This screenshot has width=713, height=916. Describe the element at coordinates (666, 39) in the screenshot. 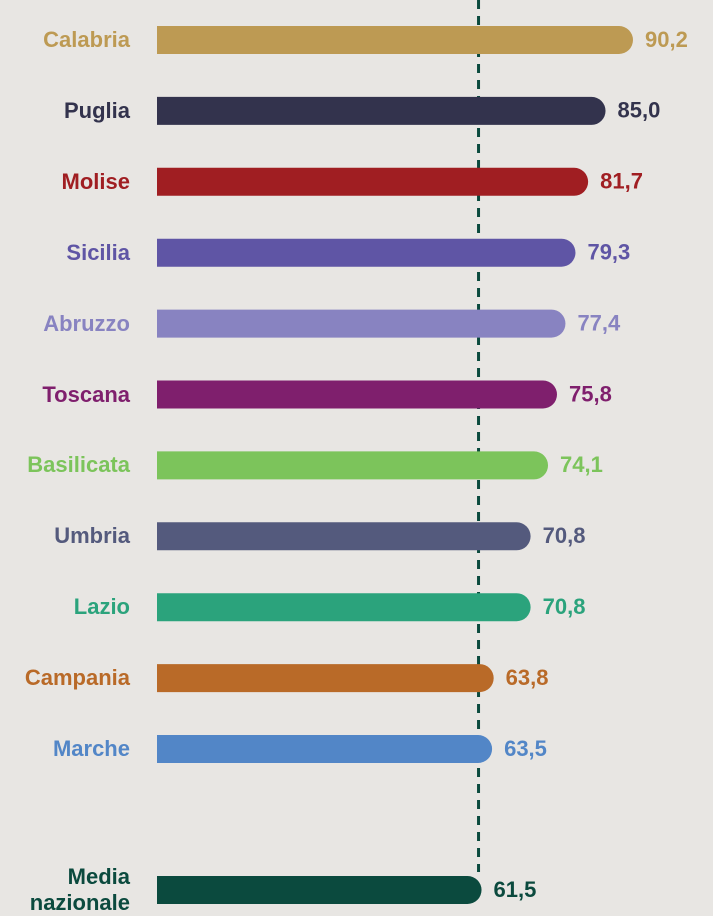

I see `value-label: 90,2` at that location.